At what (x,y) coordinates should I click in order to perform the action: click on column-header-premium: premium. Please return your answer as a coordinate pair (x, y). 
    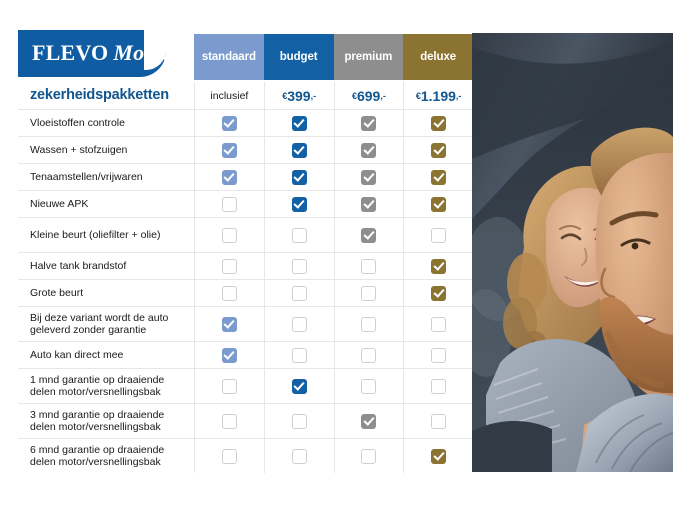
    Looking at the image, I should click on (368, 57).